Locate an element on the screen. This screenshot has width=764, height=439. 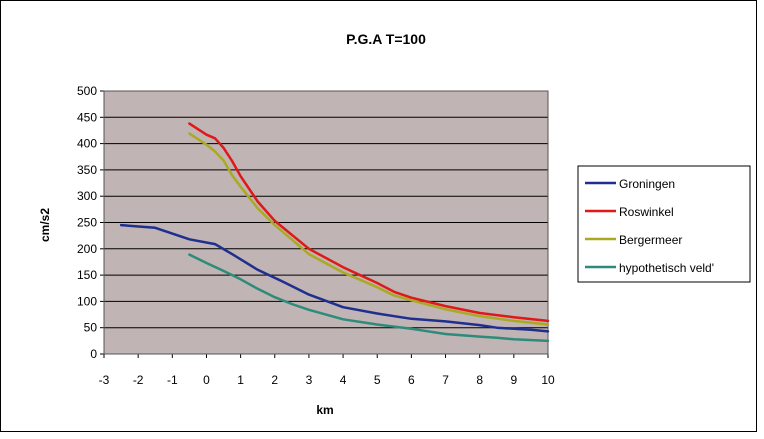
y-tick-label: 500 is located at coordinates (87, 91).